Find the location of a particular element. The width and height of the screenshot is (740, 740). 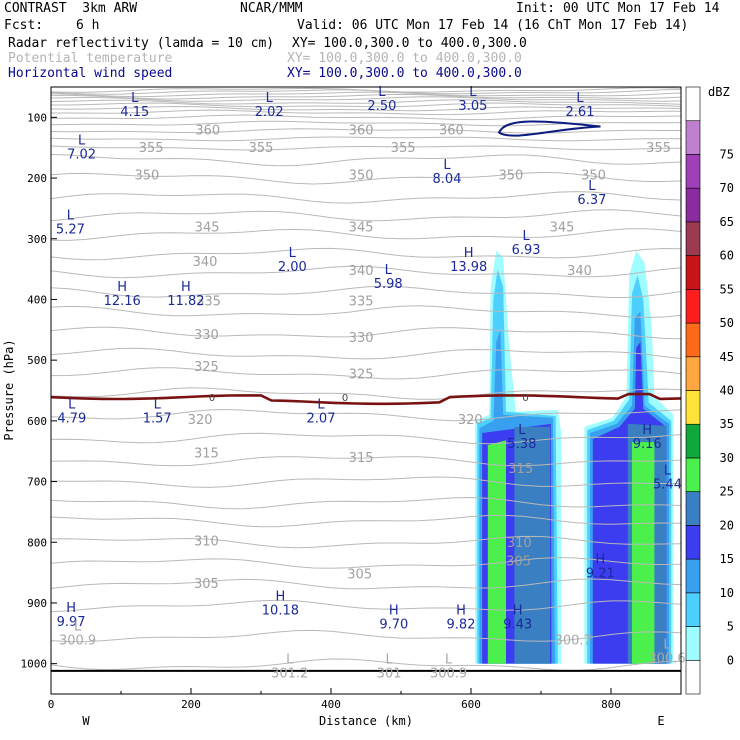

y-tick-label: 600 is located at coordinates (37, 421).